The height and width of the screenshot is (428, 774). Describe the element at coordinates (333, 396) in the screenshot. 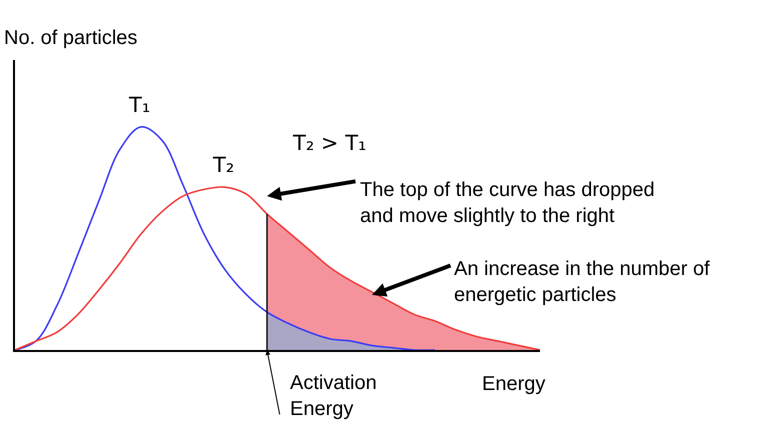

I see `text: Activation Energy` at that location.